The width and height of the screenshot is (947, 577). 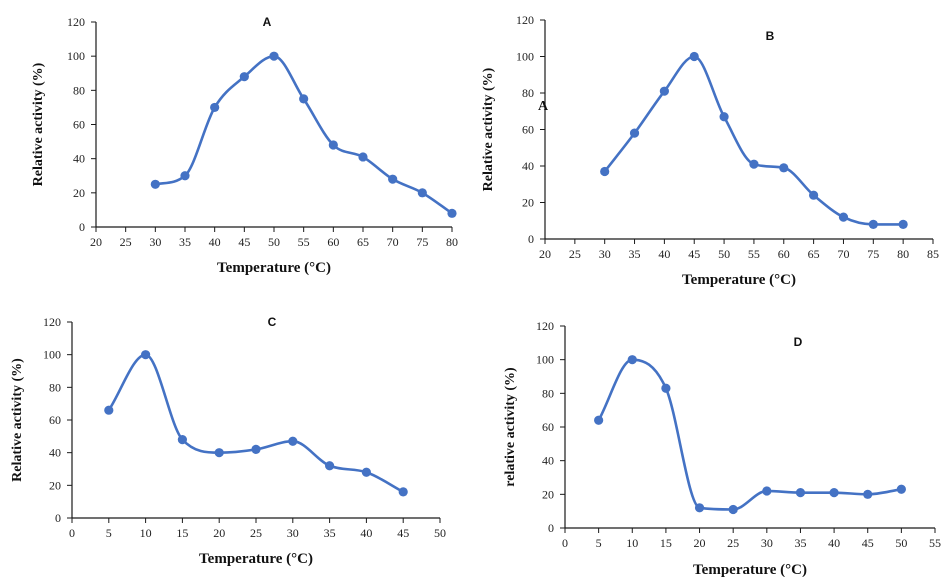 What do you see at coordinates (146, 533) in the screenshot?
I see `x-tick-label: 10` at bounding box center [146, 533].